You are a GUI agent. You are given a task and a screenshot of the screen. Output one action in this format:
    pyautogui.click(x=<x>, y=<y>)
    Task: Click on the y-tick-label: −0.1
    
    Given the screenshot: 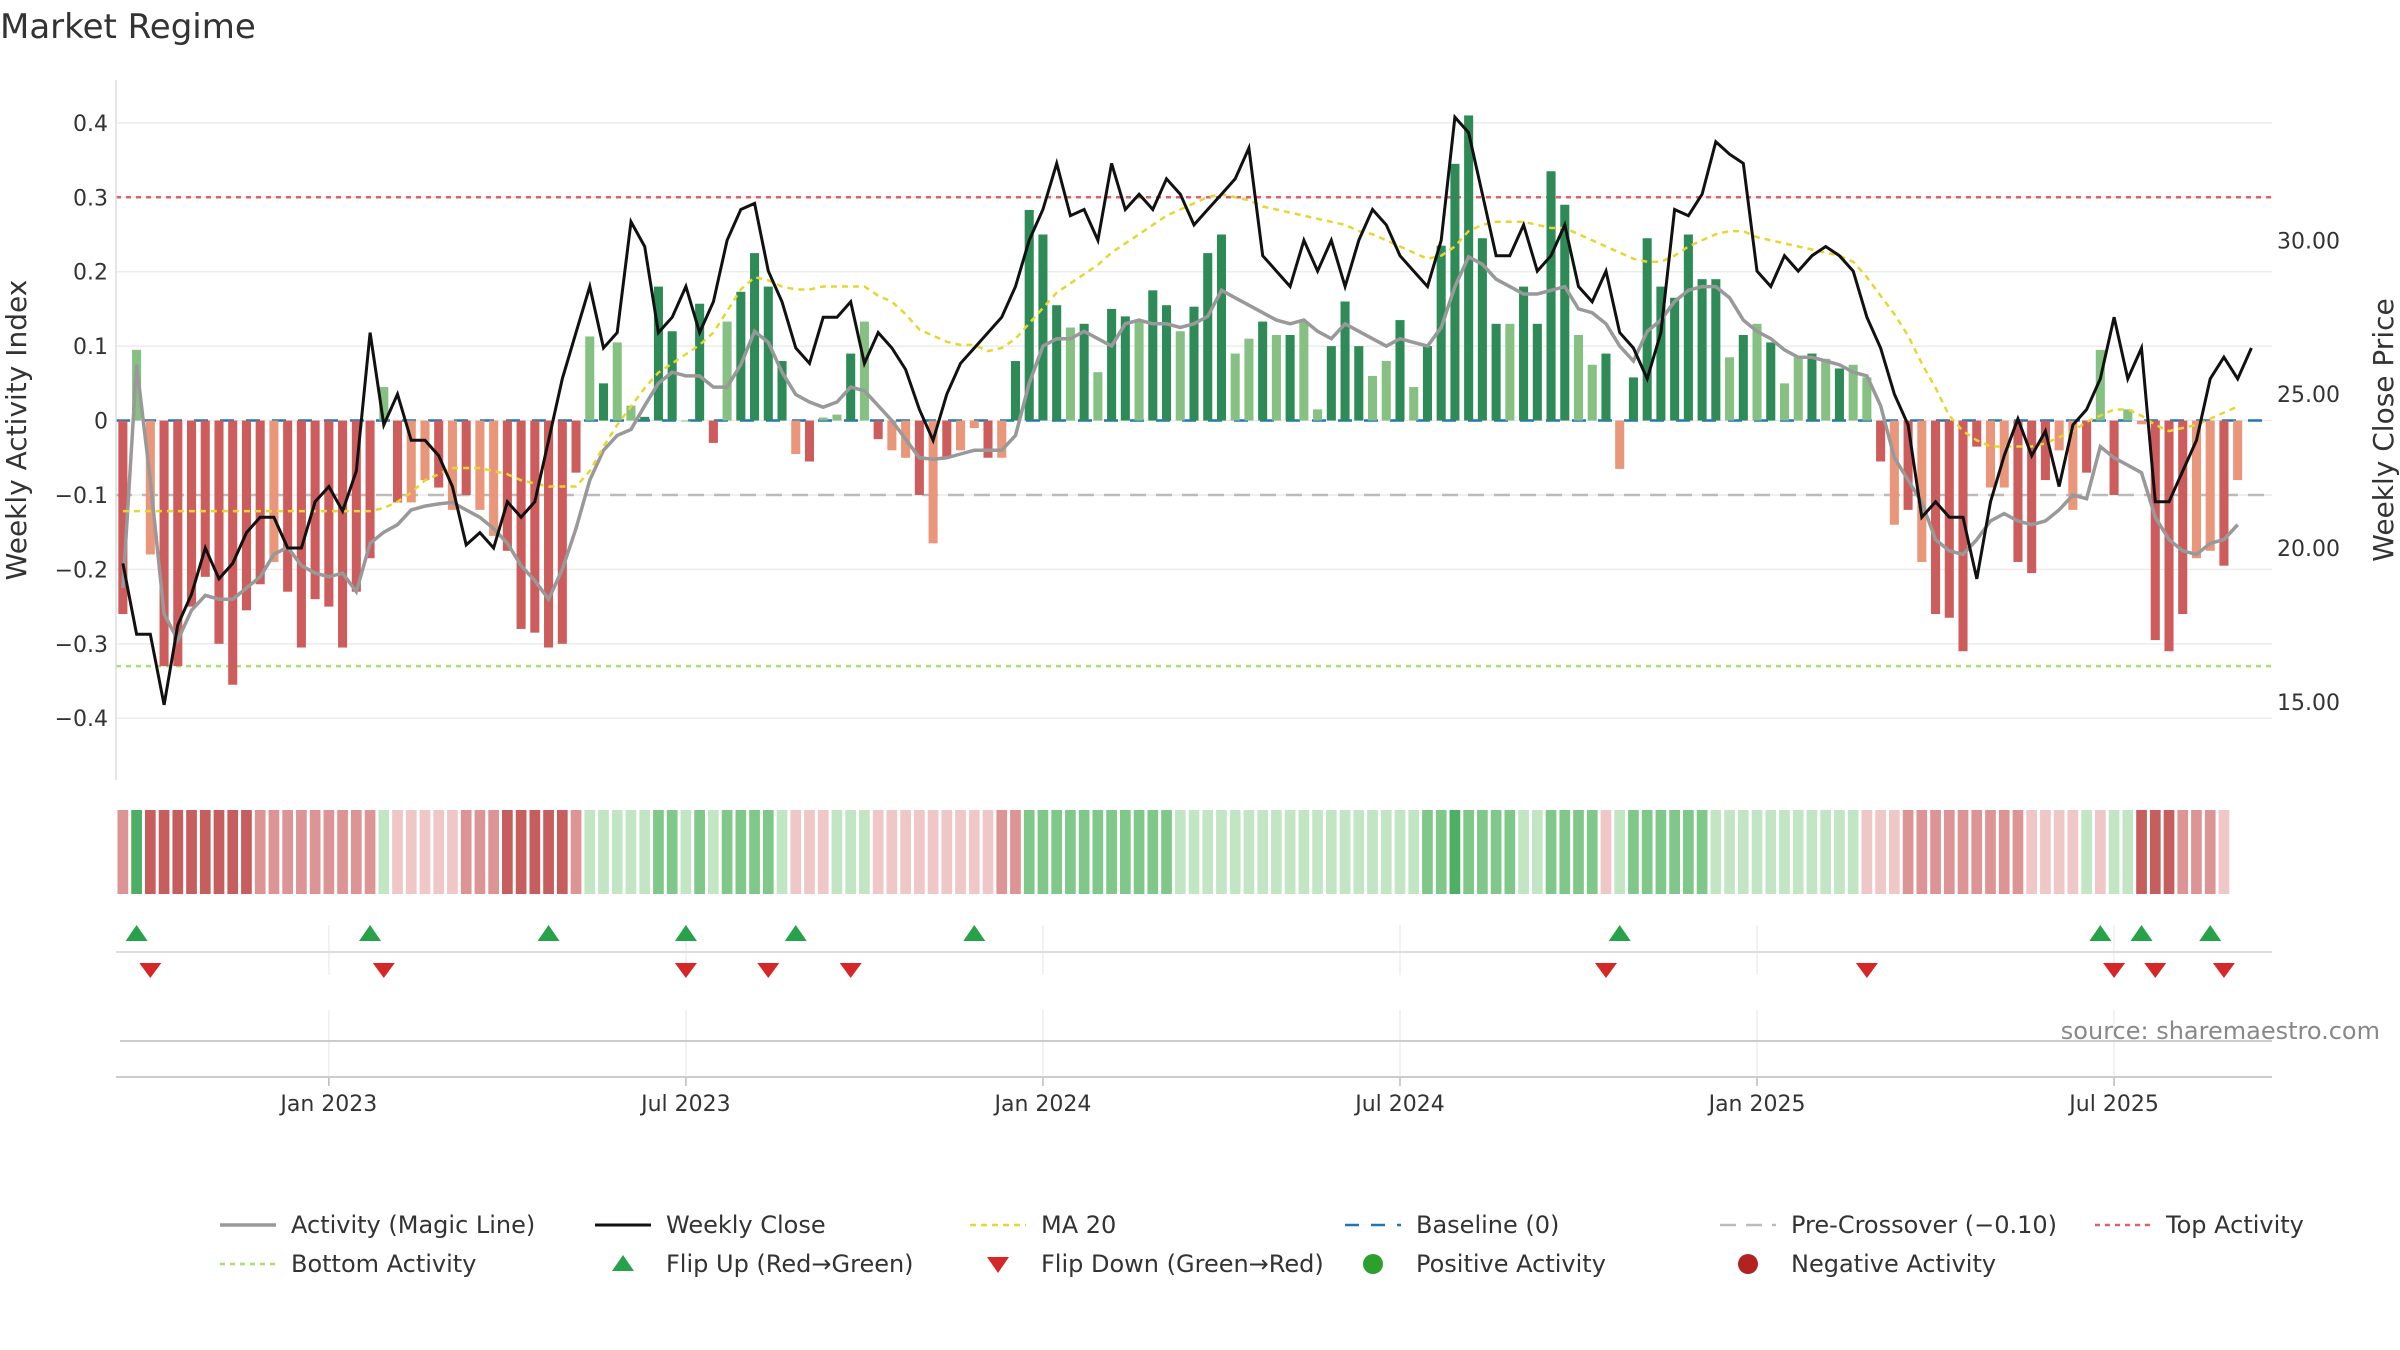 What is the action you would take?
    pyautogui.click(x=81, y=496)
    